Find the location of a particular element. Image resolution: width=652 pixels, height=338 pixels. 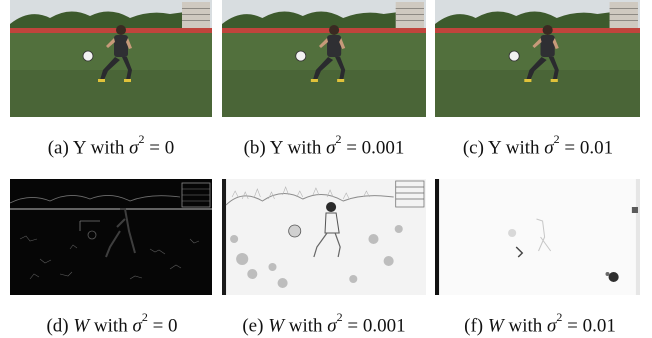

caption-tag: (c) is located at coordinates (473, 148).